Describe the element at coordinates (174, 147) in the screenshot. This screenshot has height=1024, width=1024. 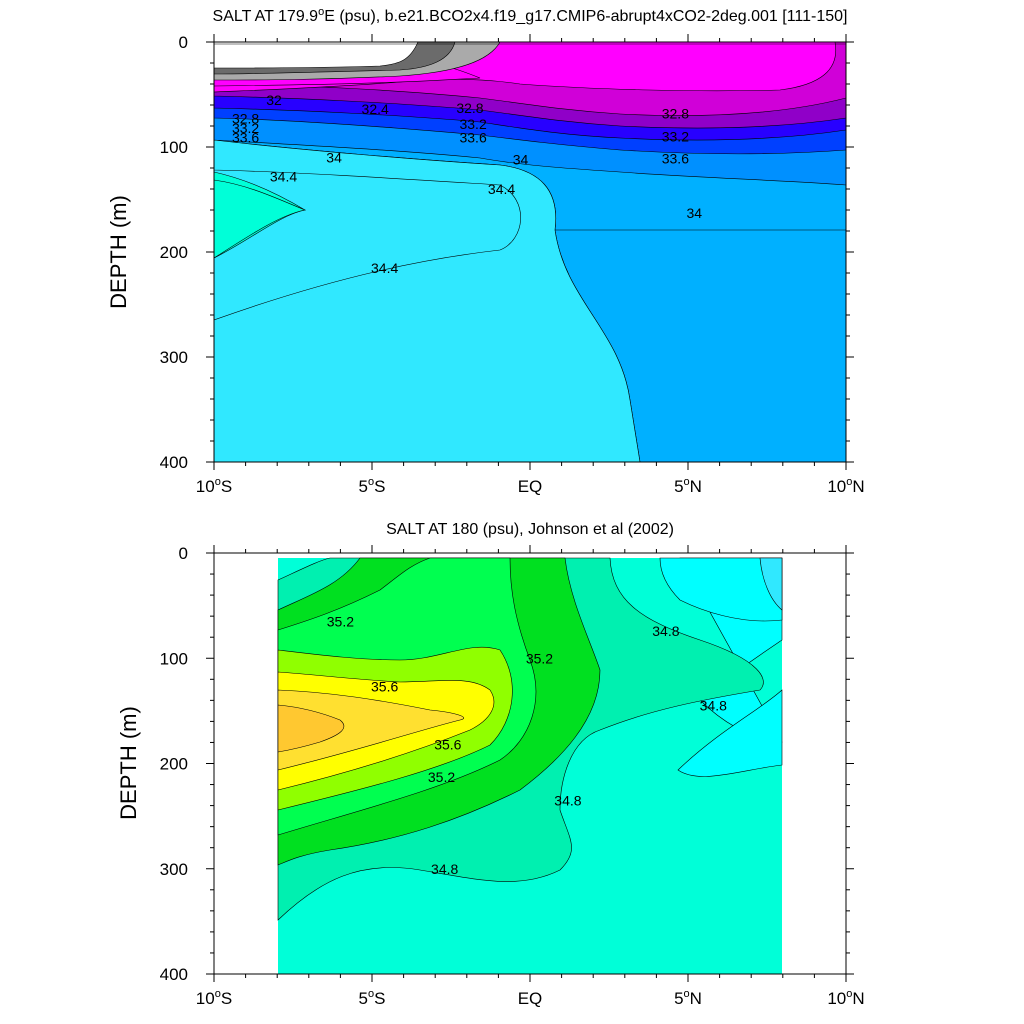
I see `top-y-tick-label: 100` at that location.